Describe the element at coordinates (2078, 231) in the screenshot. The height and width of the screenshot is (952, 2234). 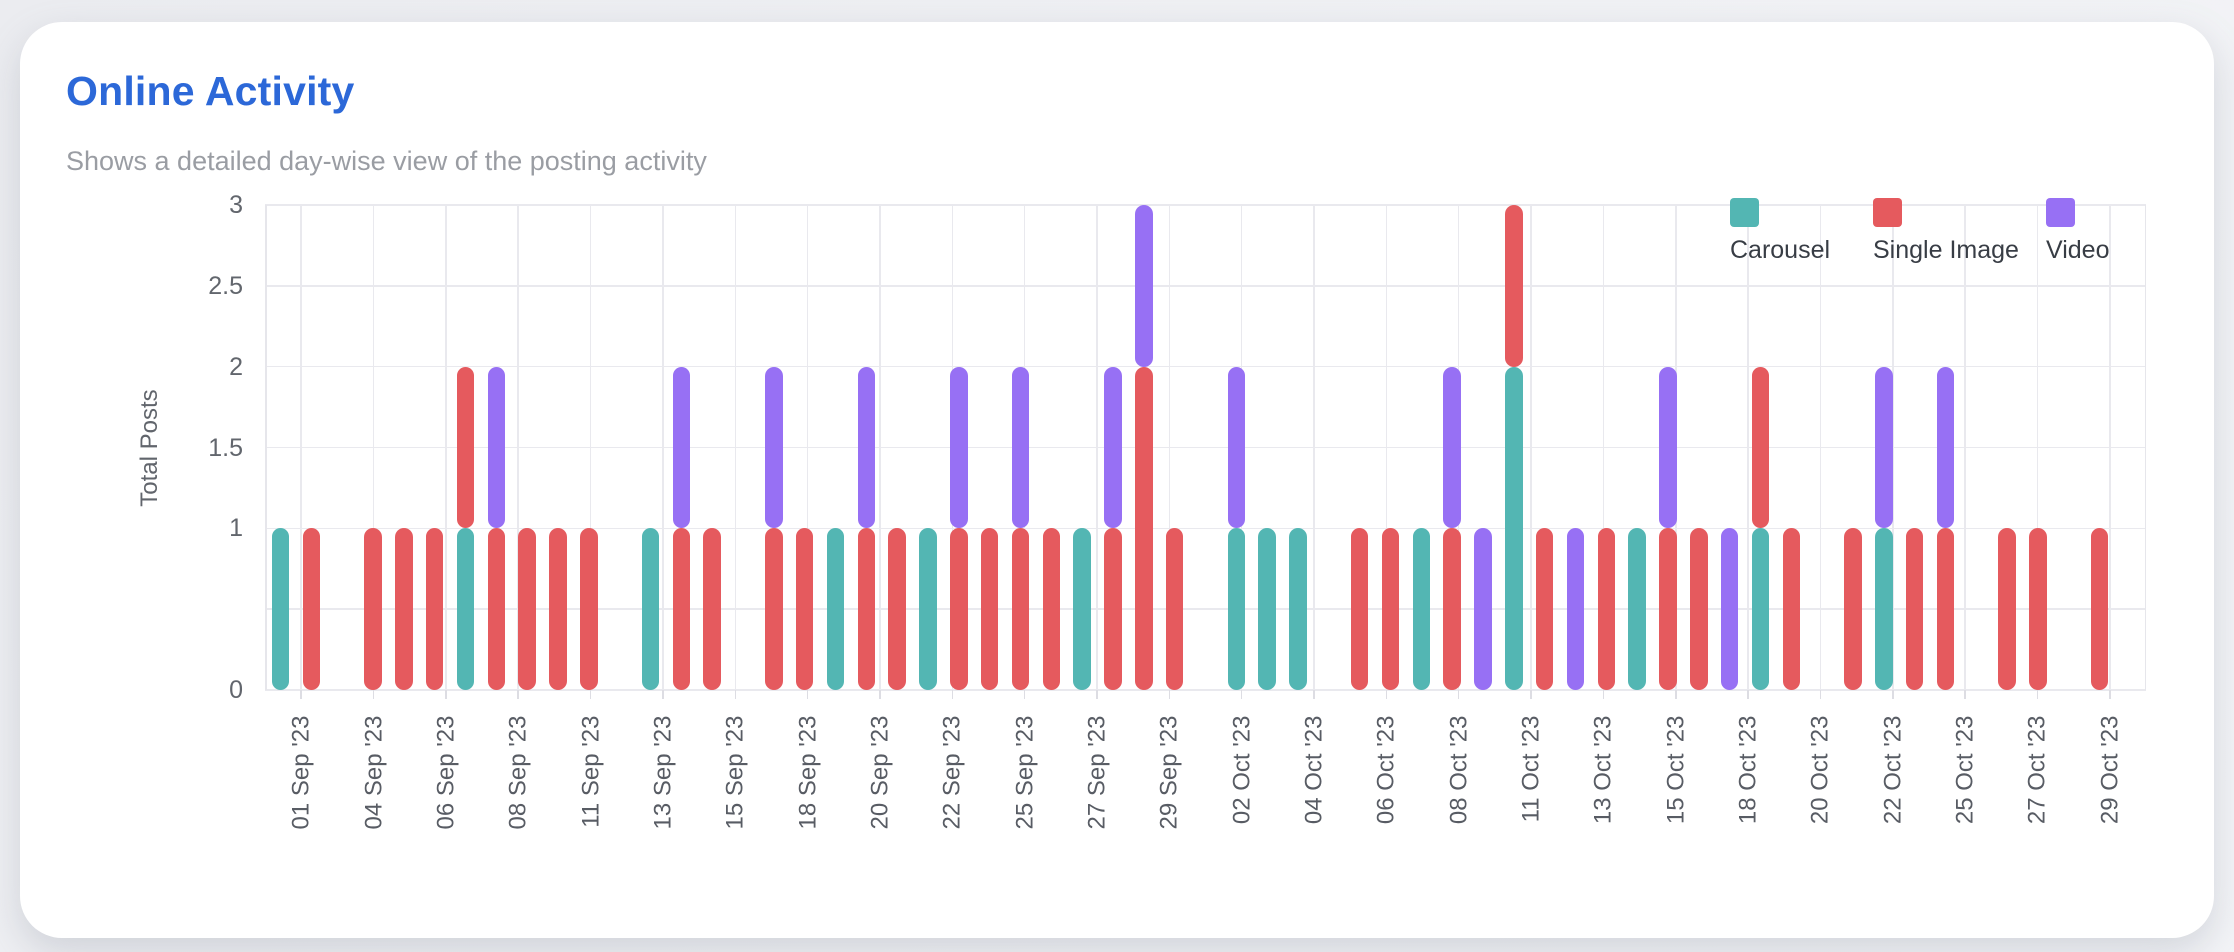
I see `legend-item-video: Video` at that location.